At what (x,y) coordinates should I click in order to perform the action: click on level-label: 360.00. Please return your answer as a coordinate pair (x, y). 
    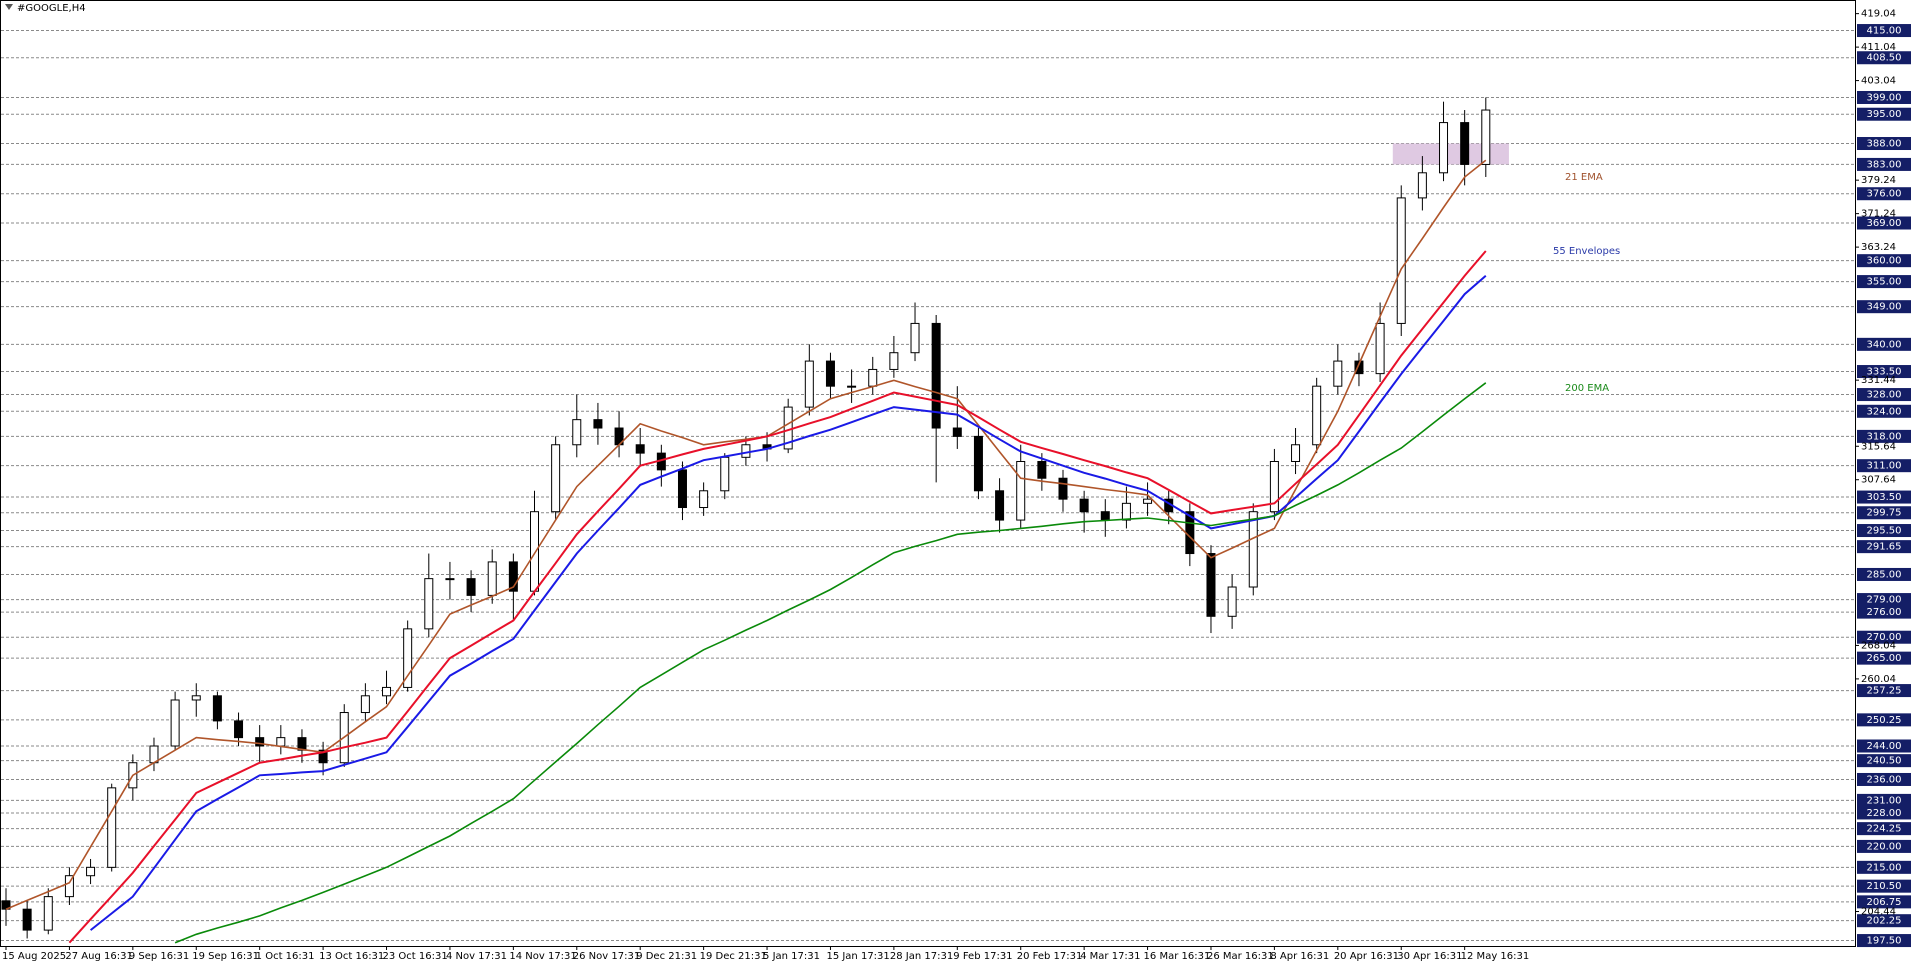
    Looking at the image, I should click on (1884, 261).